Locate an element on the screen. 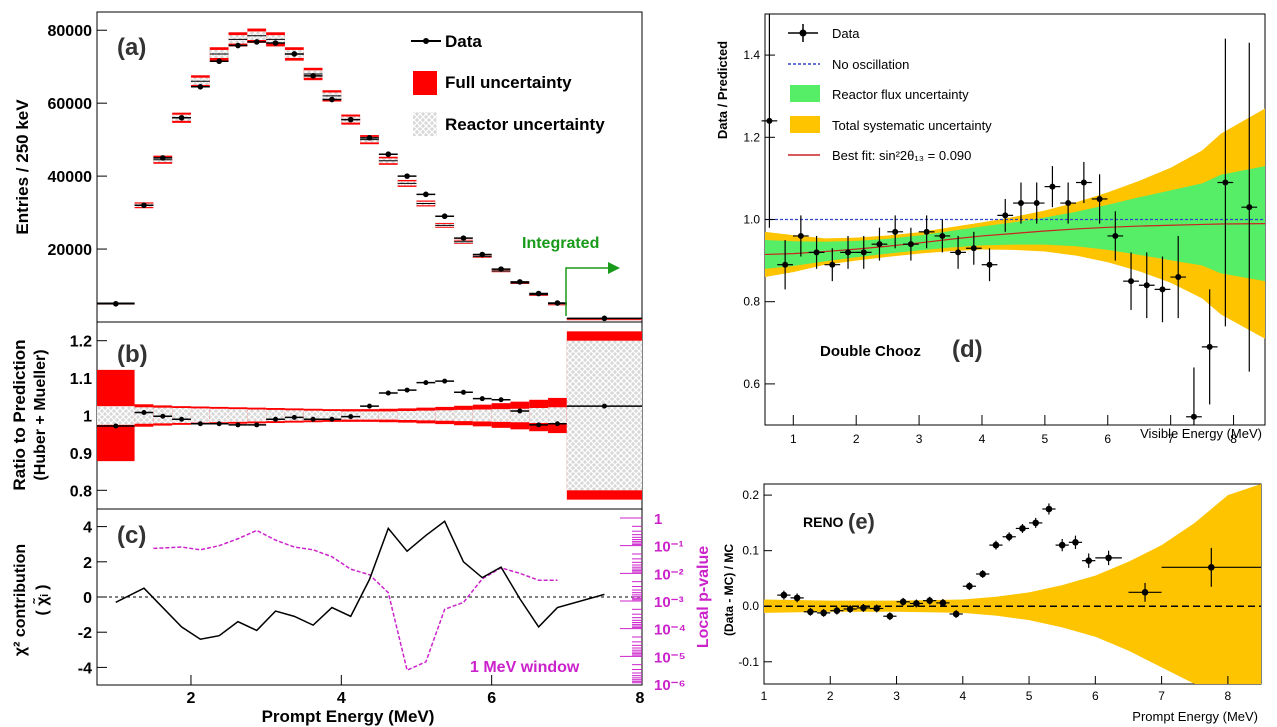  c-y2tick-label: 10⁻⁴ is located at coordinates (670, 630).